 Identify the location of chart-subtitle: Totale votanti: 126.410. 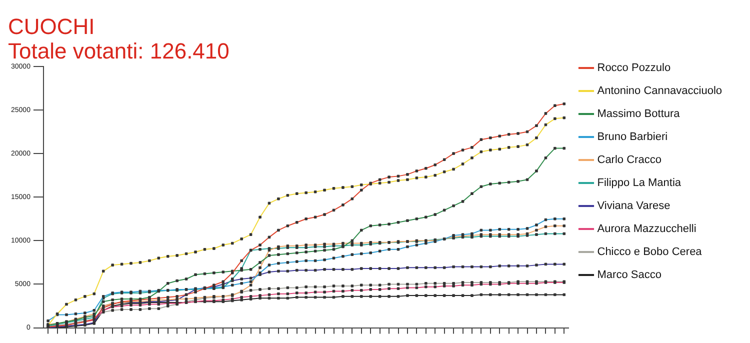
(119, 51).